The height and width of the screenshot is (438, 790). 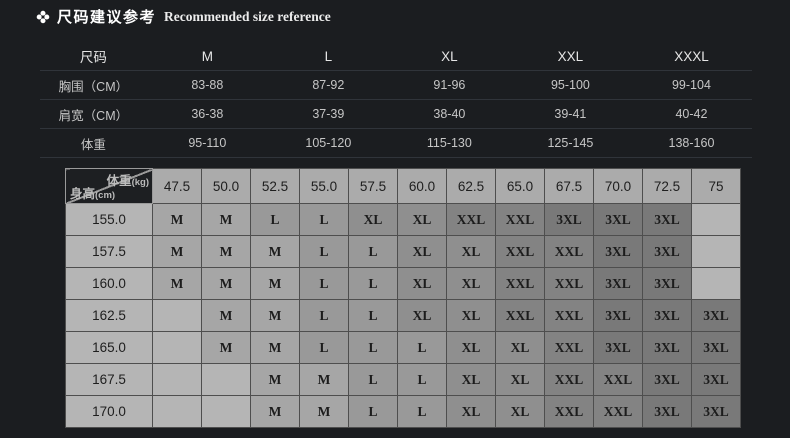 I want to click on size-table-header-row: 尺码 M L XL XXL XXXL, so click(x=396, y=56).